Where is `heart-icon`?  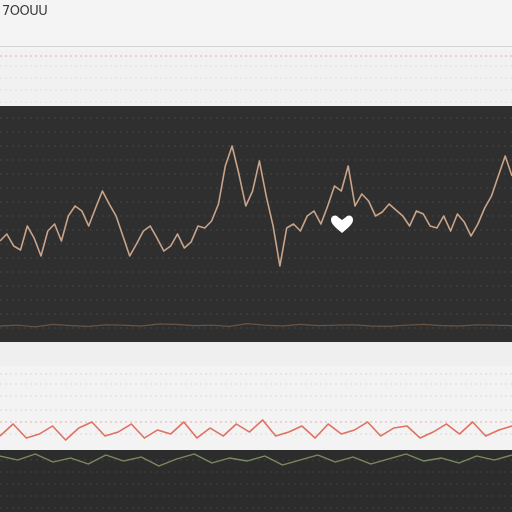 heart-icon is located at coordinates (342, 224).